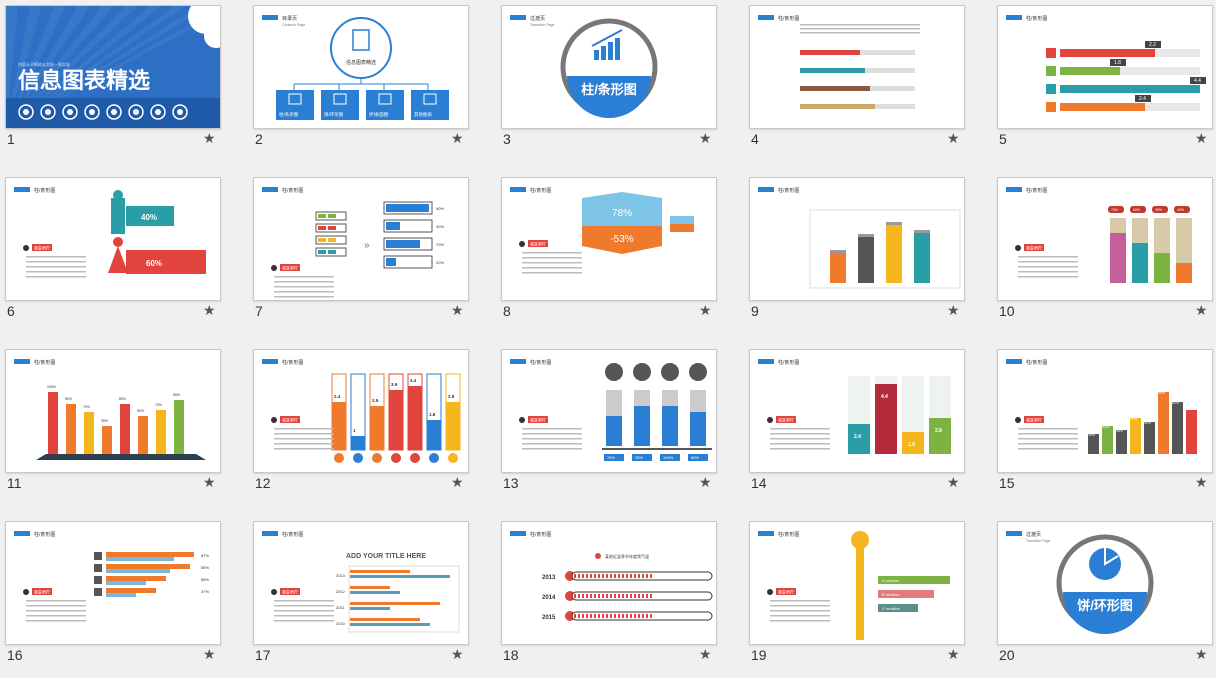 The image size is (1216, 678). I want to click on slide-preview: 柱/条形图 某地近县季节年度常气温 2013 2014 2015, so click(609, 583).